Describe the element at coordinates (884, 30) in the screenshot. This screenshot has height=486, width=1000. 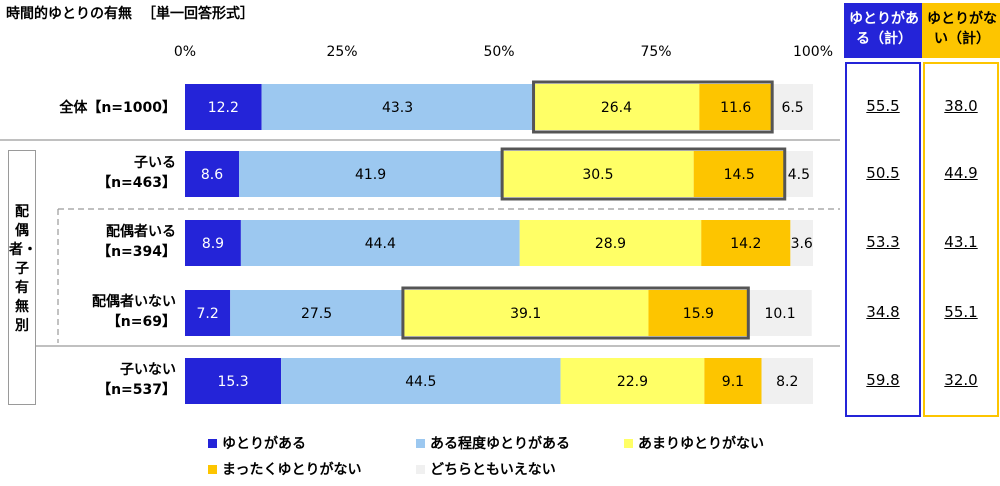
I see `summary-header-yes: ゆとりがある（計）` at that location.